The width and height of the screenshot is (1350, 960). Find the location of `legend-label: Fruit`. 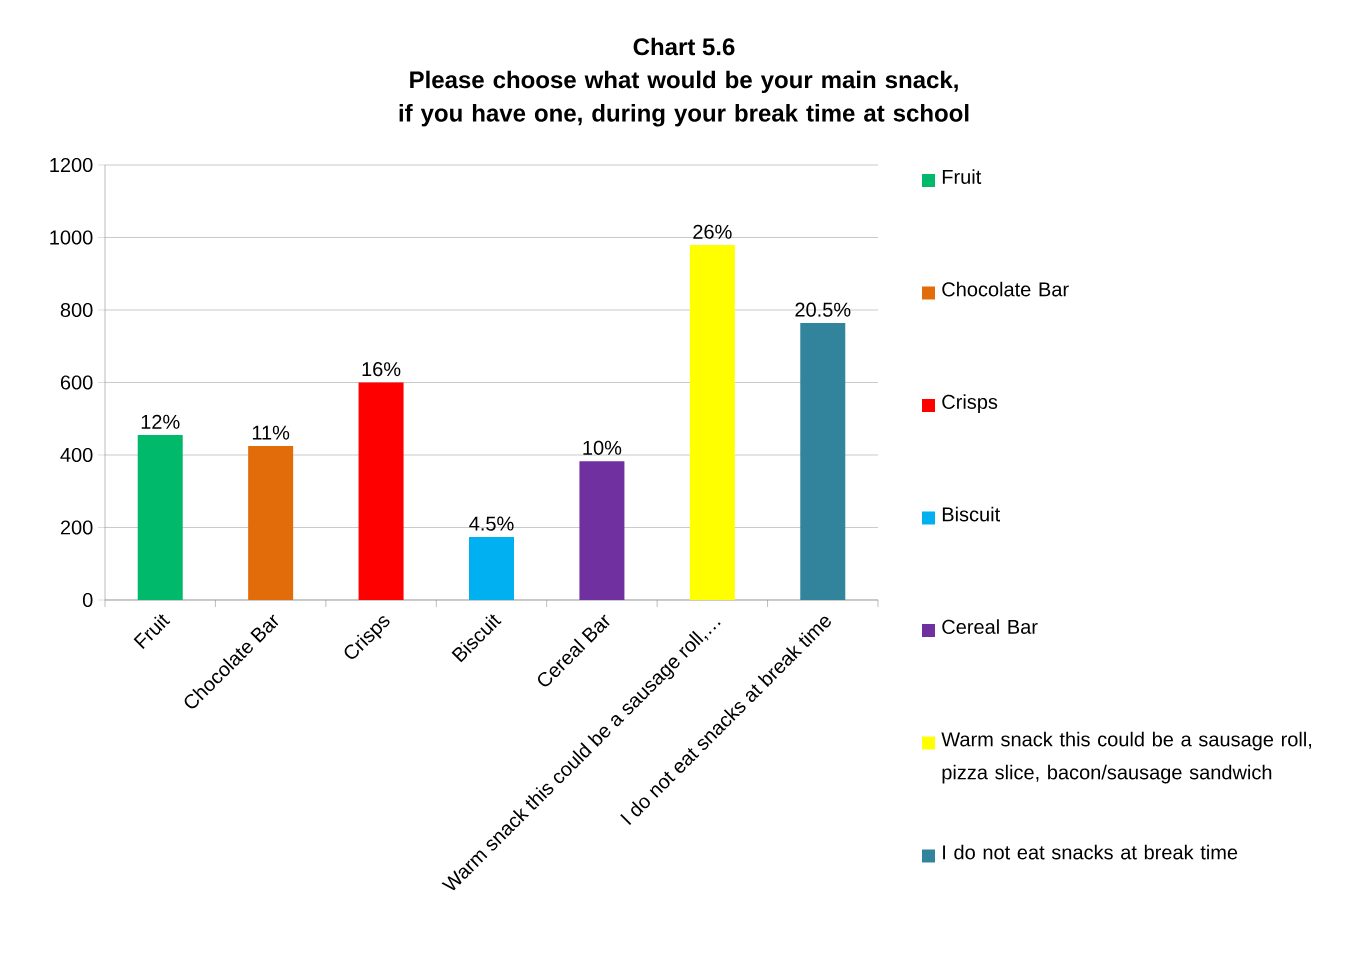

legend-label: Fruit is located at coordinates (962, 176).